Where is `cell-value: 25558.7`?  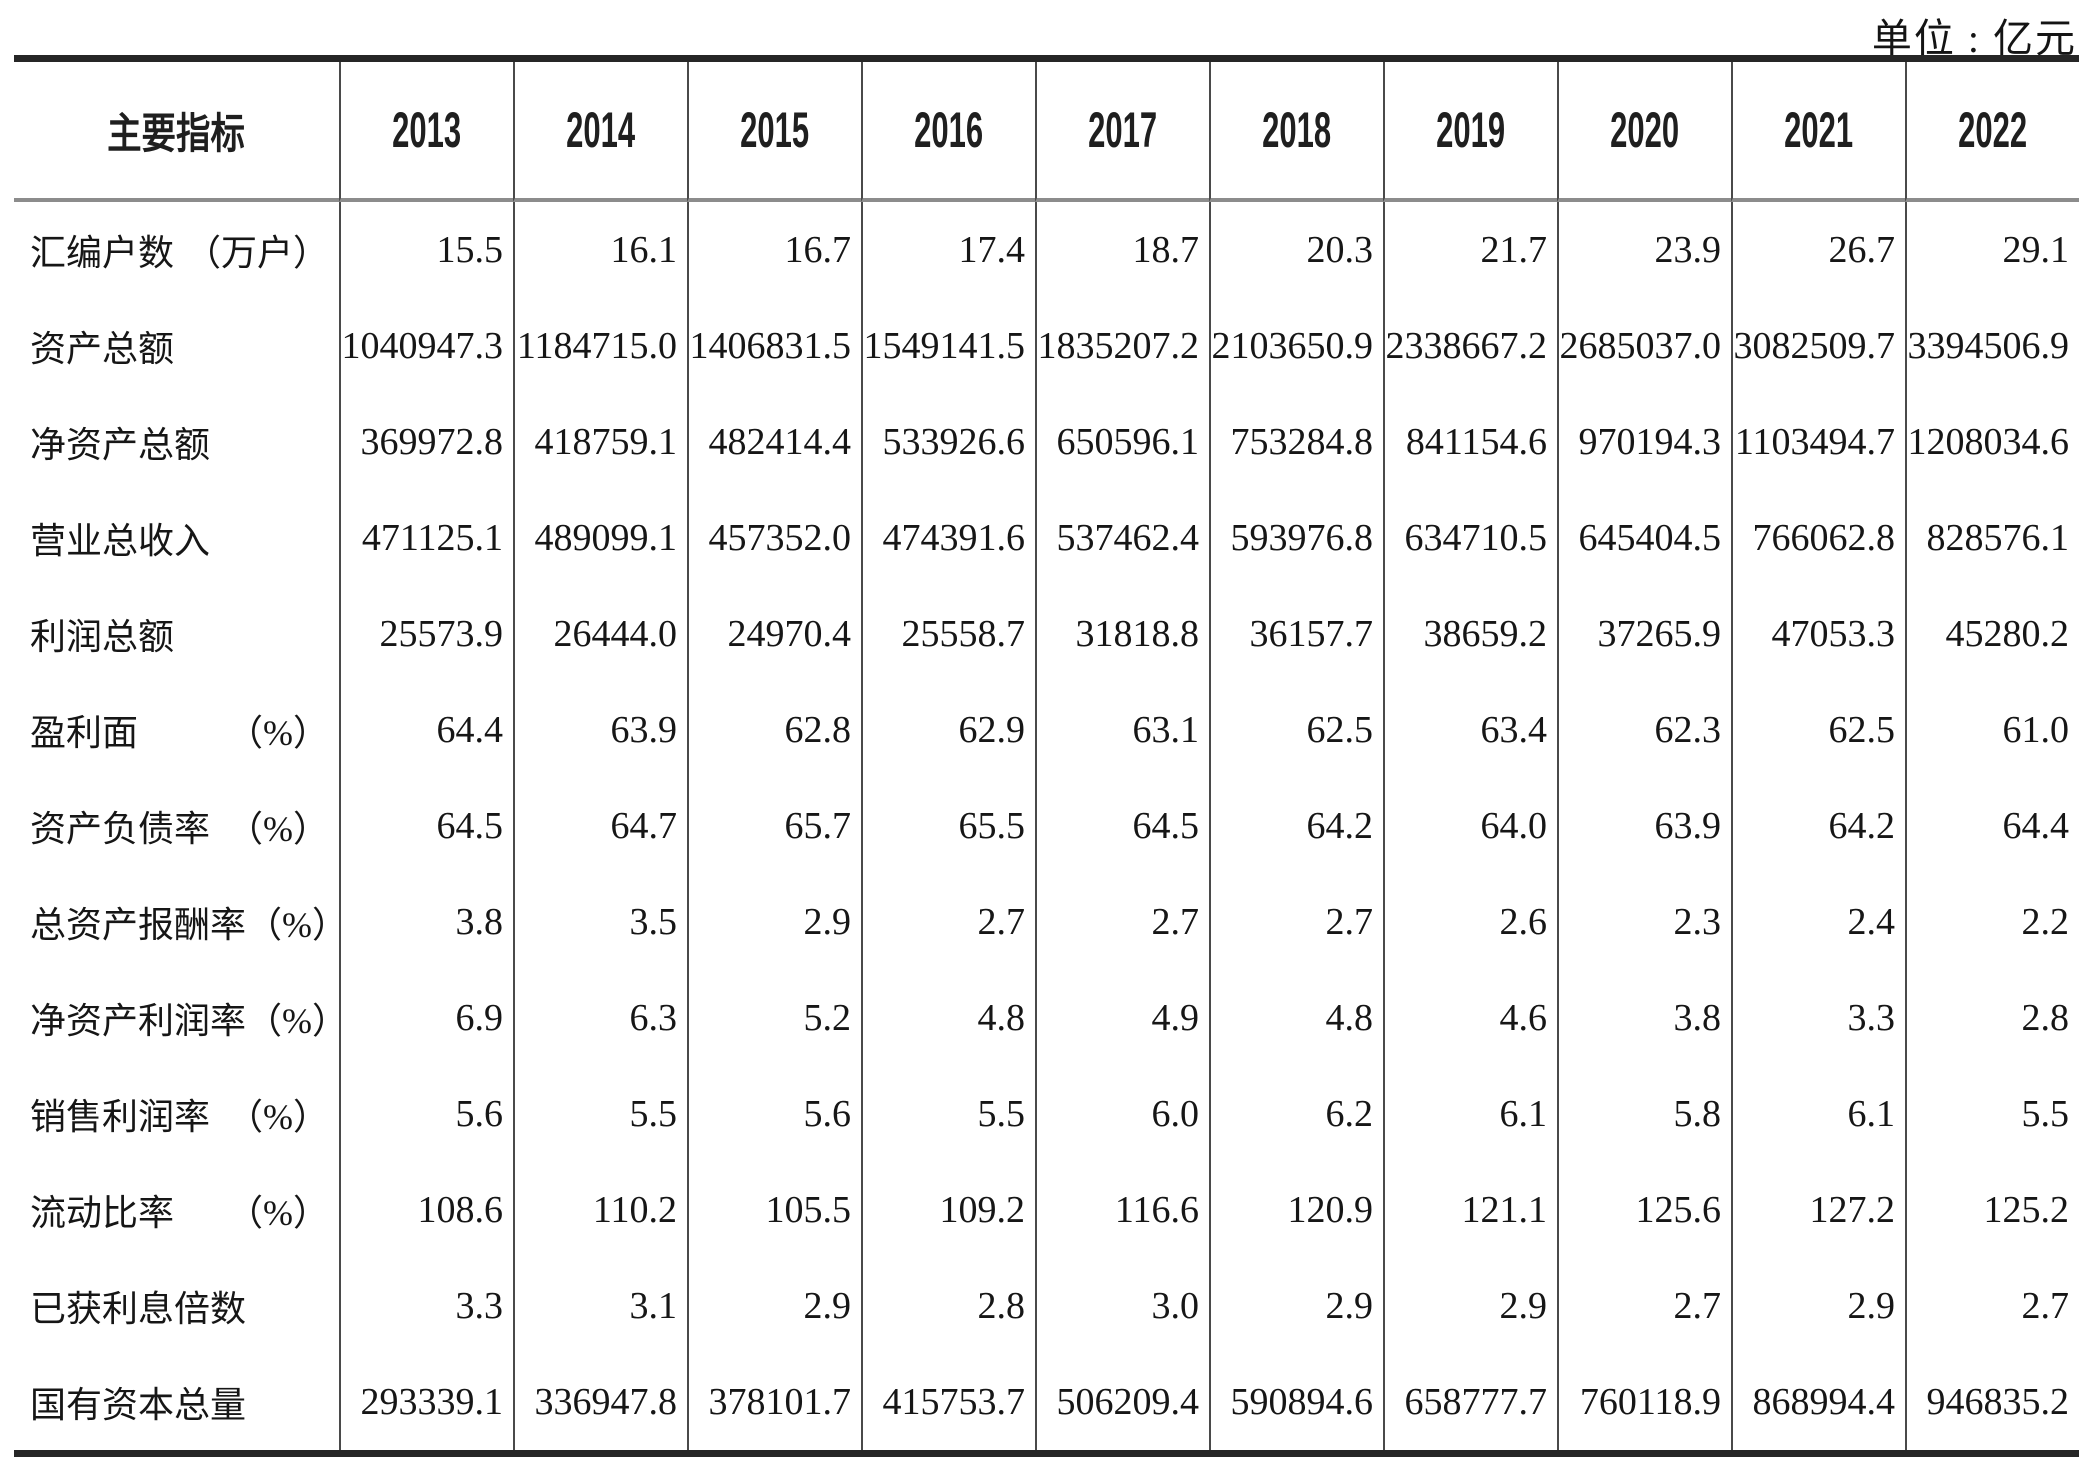 cell-value: 25558.7 is located at coordinates (948, 634).